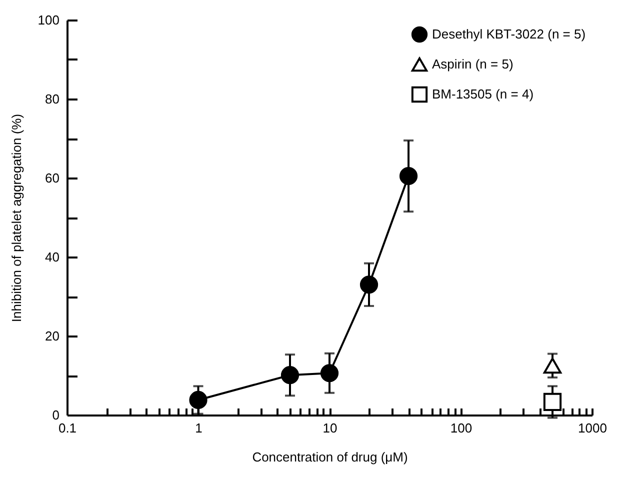 The image size is (624, 483). I want to click on y-tick-label: 0, so click(56, 415).